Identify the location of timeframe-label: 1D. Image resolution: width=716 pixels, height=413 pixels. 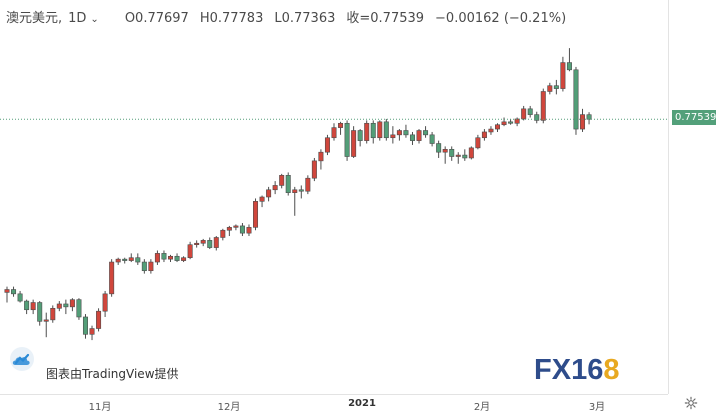
(77, 18).